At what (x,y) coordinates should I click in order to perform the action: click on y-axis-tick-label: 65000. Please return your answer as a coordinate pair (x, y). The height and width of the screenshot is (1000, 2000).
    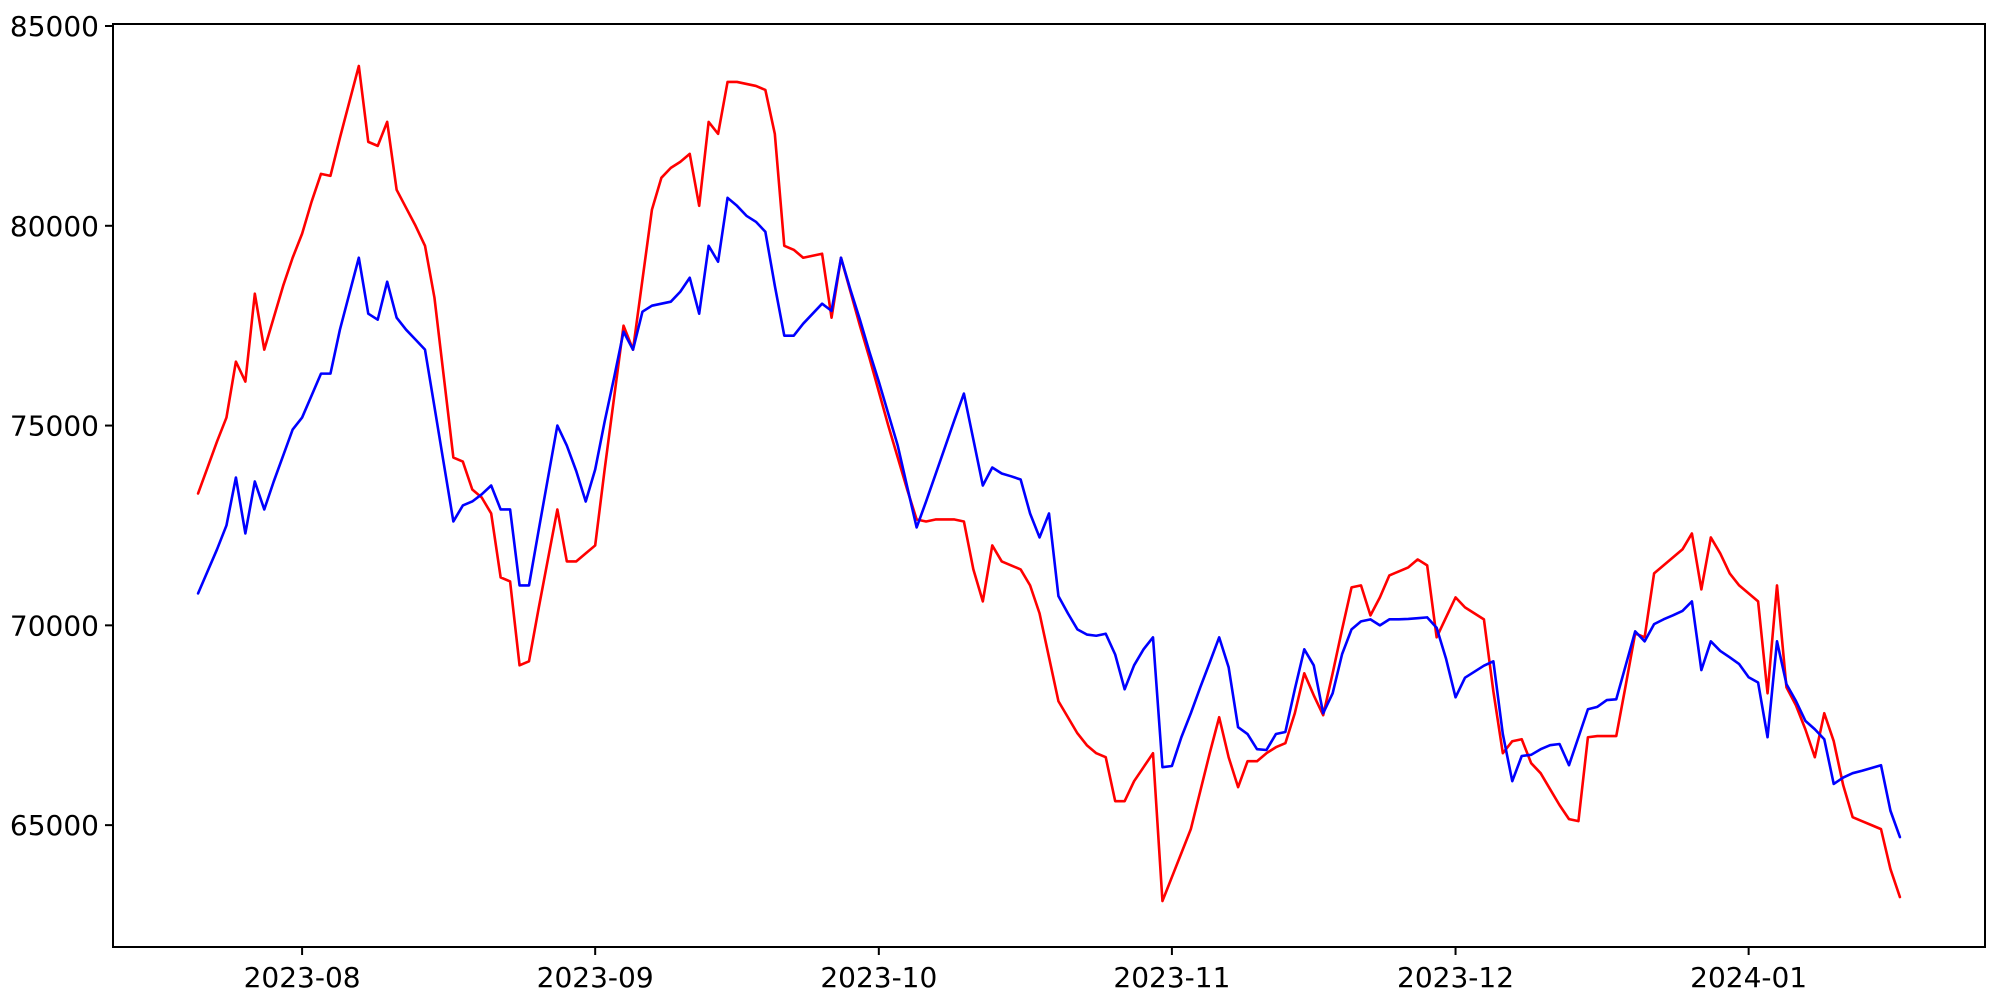
    Looking at the image, I should click on (54, 825).